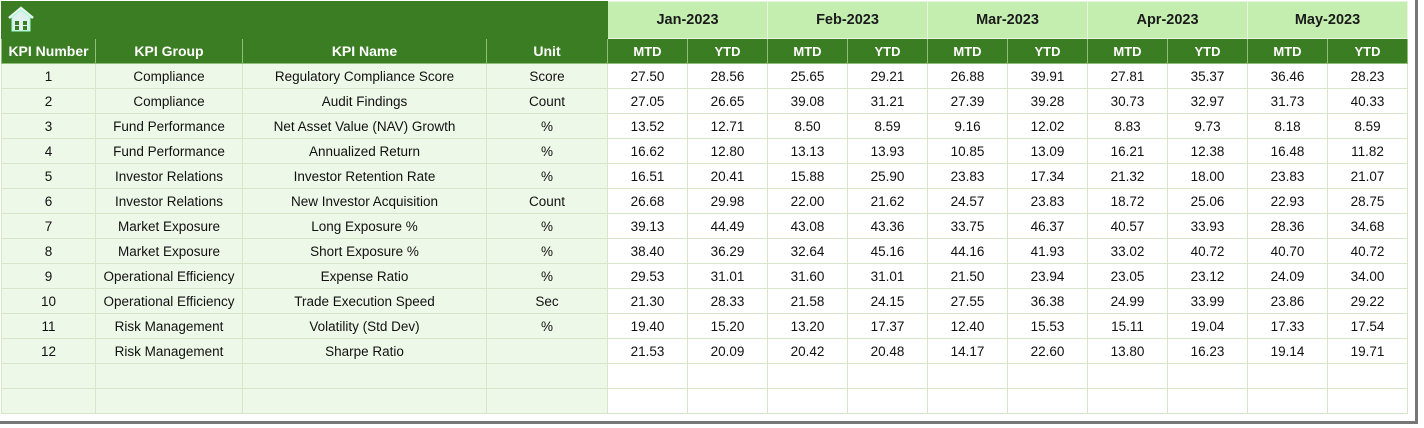 The image size is (1424, 428). Describe the element at coordinates (647, 276) in the screenshot. I see `mtd-cell: 29.53` at that location.